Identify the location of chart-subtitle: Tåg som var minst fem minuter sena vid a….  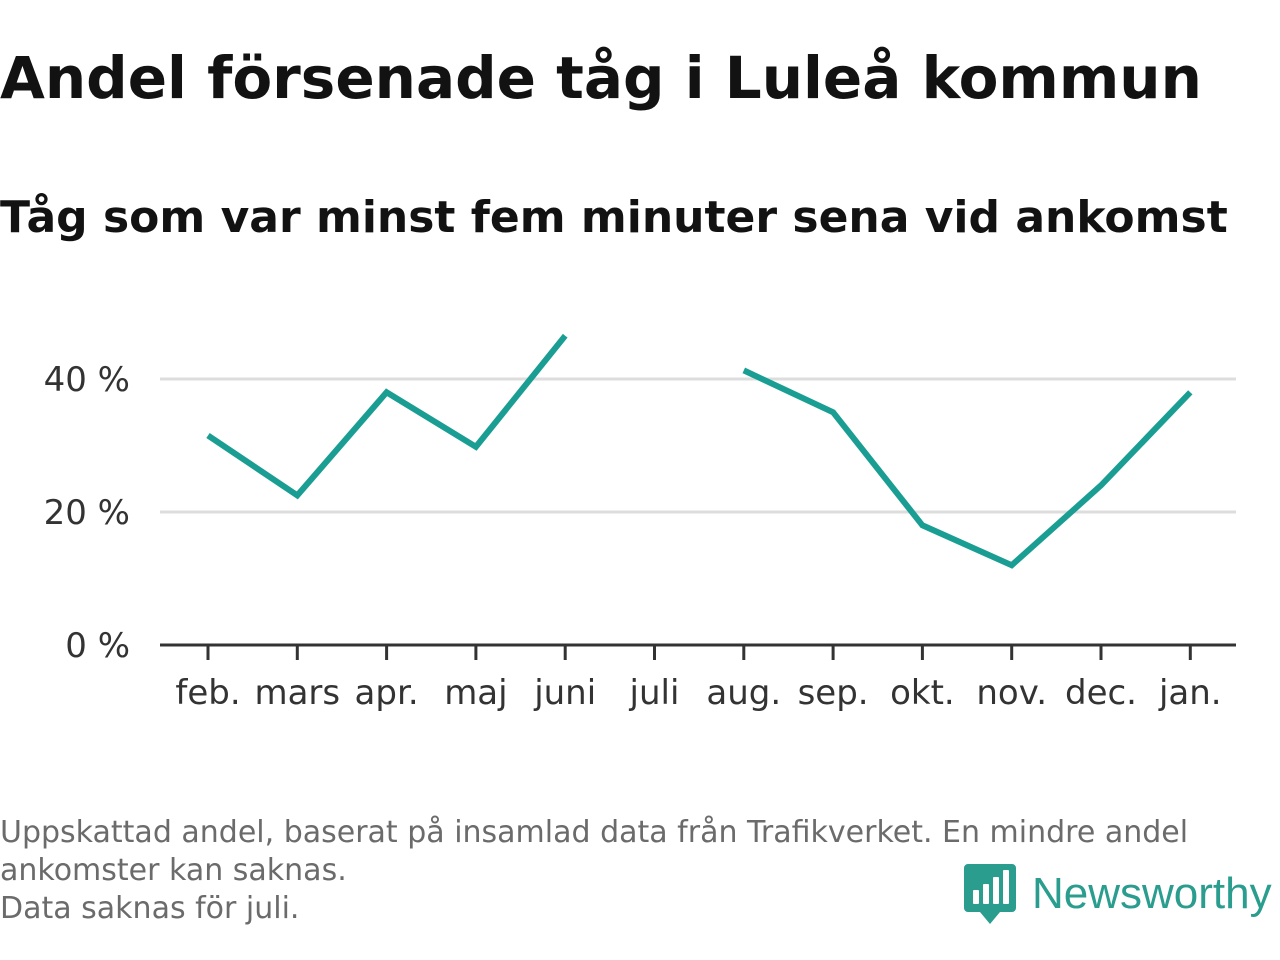
(614, 217).